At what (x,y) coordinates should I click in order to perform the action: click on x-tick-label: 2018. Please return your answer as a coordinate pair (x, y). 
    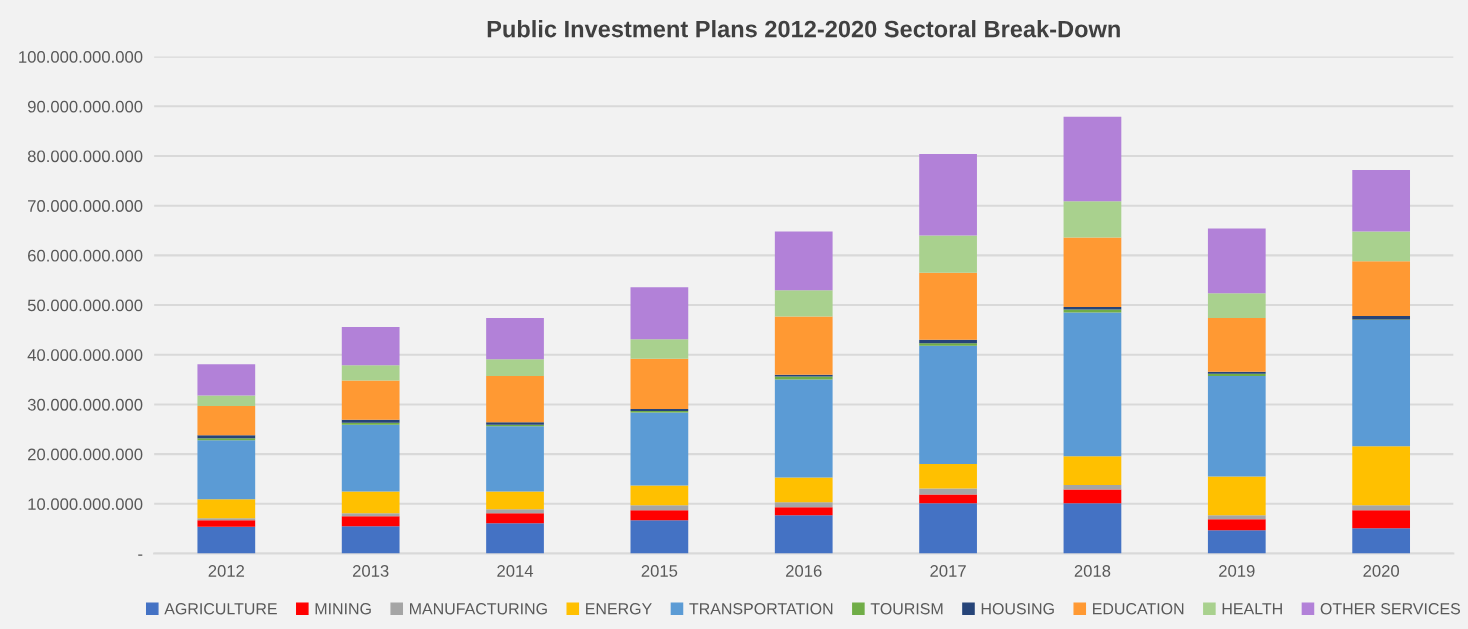
    Looking at the image, I should click on (1092, 571).